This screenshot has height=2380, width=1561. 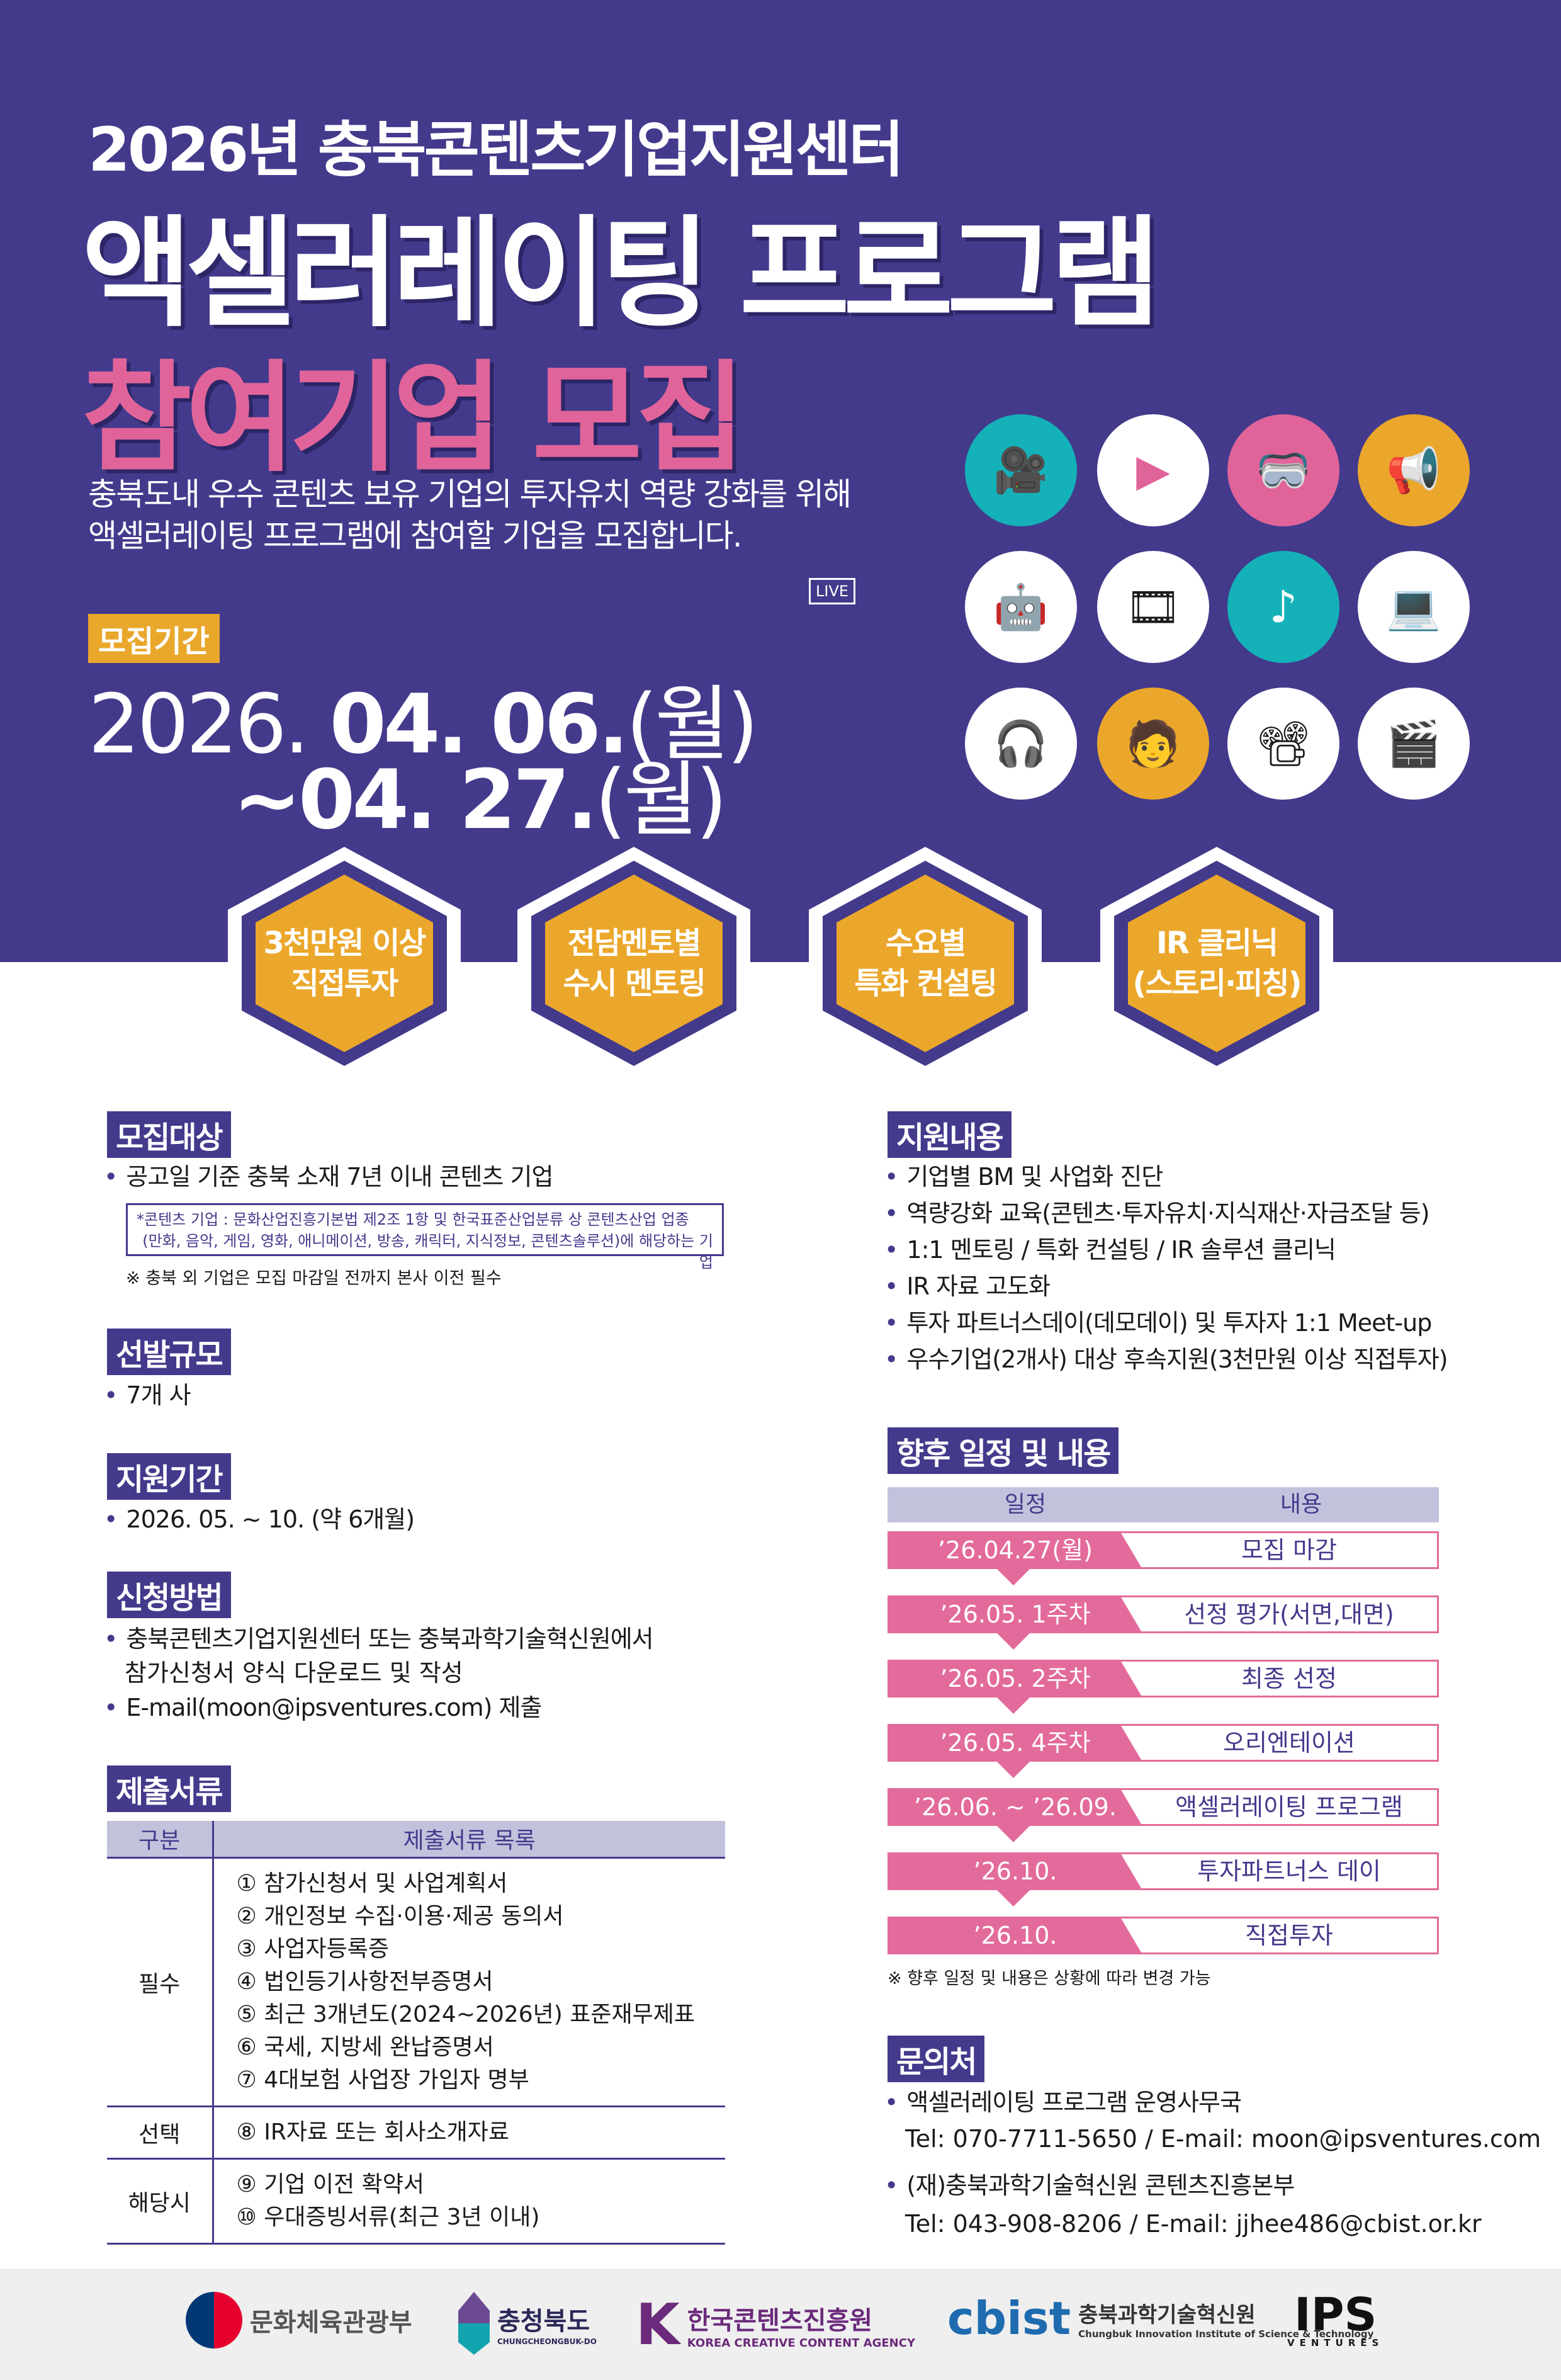 I want to click on doc-item: ③ 사업자등록증, so click(x=312, y=1948).